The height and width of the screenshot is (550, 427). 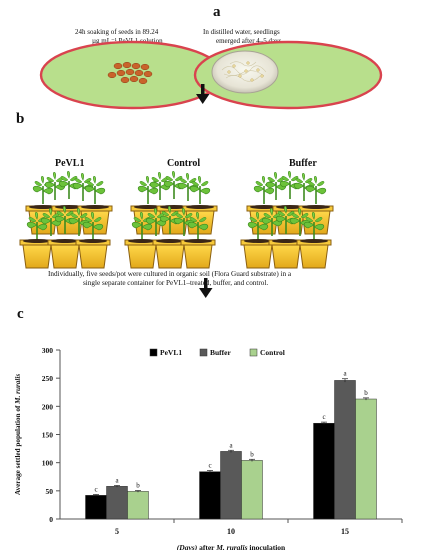 What do you see at coordinates (217, 12) in the screenshot?
I see `panel-label-a: a` at bounding box center [217, 12].